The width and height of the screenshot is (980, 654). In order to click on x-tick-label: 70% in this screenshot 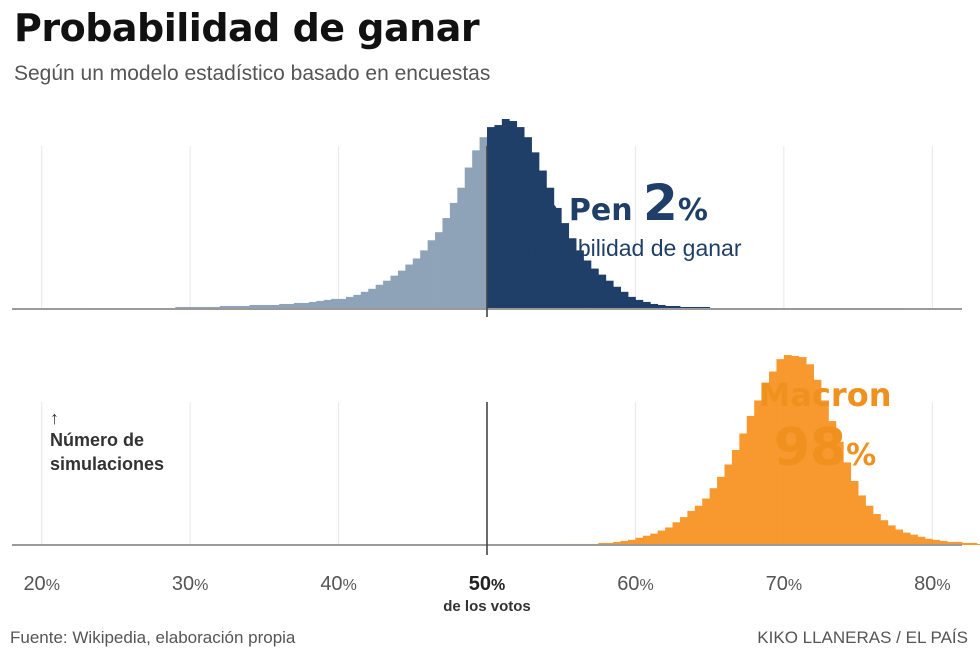, I will do `click(784, 584)`.